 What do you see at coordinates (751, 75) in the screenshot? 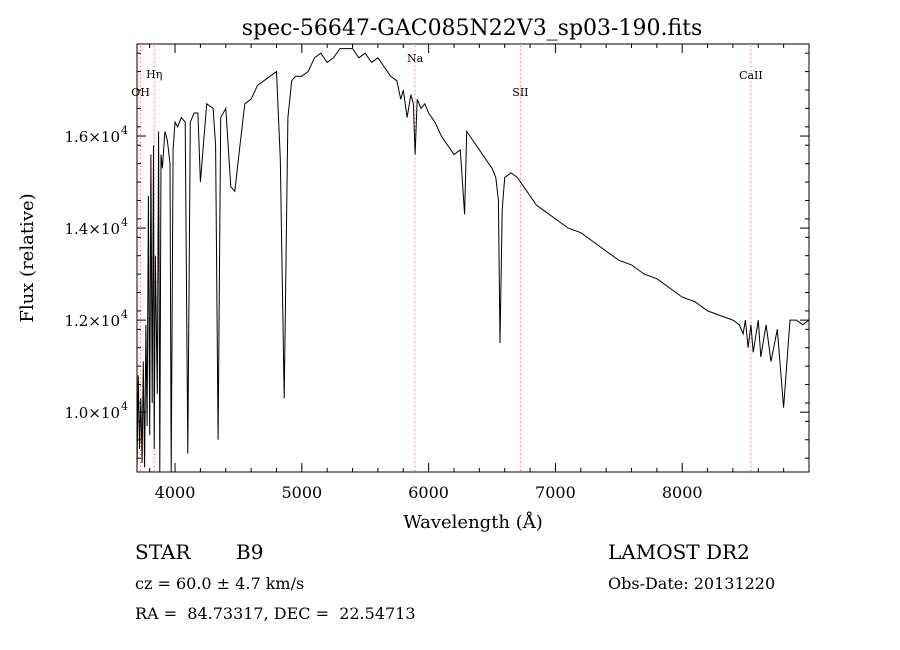
I see `line-marker-label: CaII` at bounding box center [751, 75].